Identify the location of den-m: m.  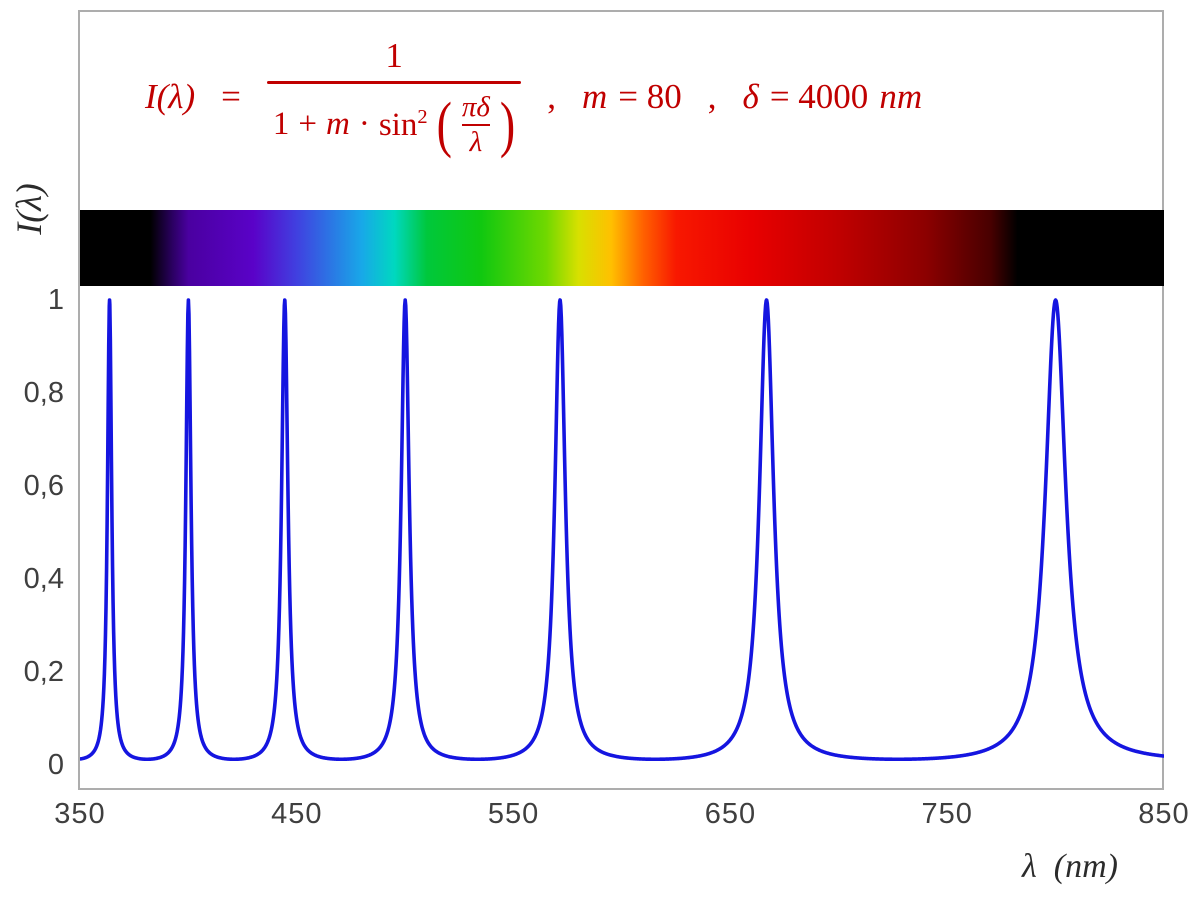
(338, 124).